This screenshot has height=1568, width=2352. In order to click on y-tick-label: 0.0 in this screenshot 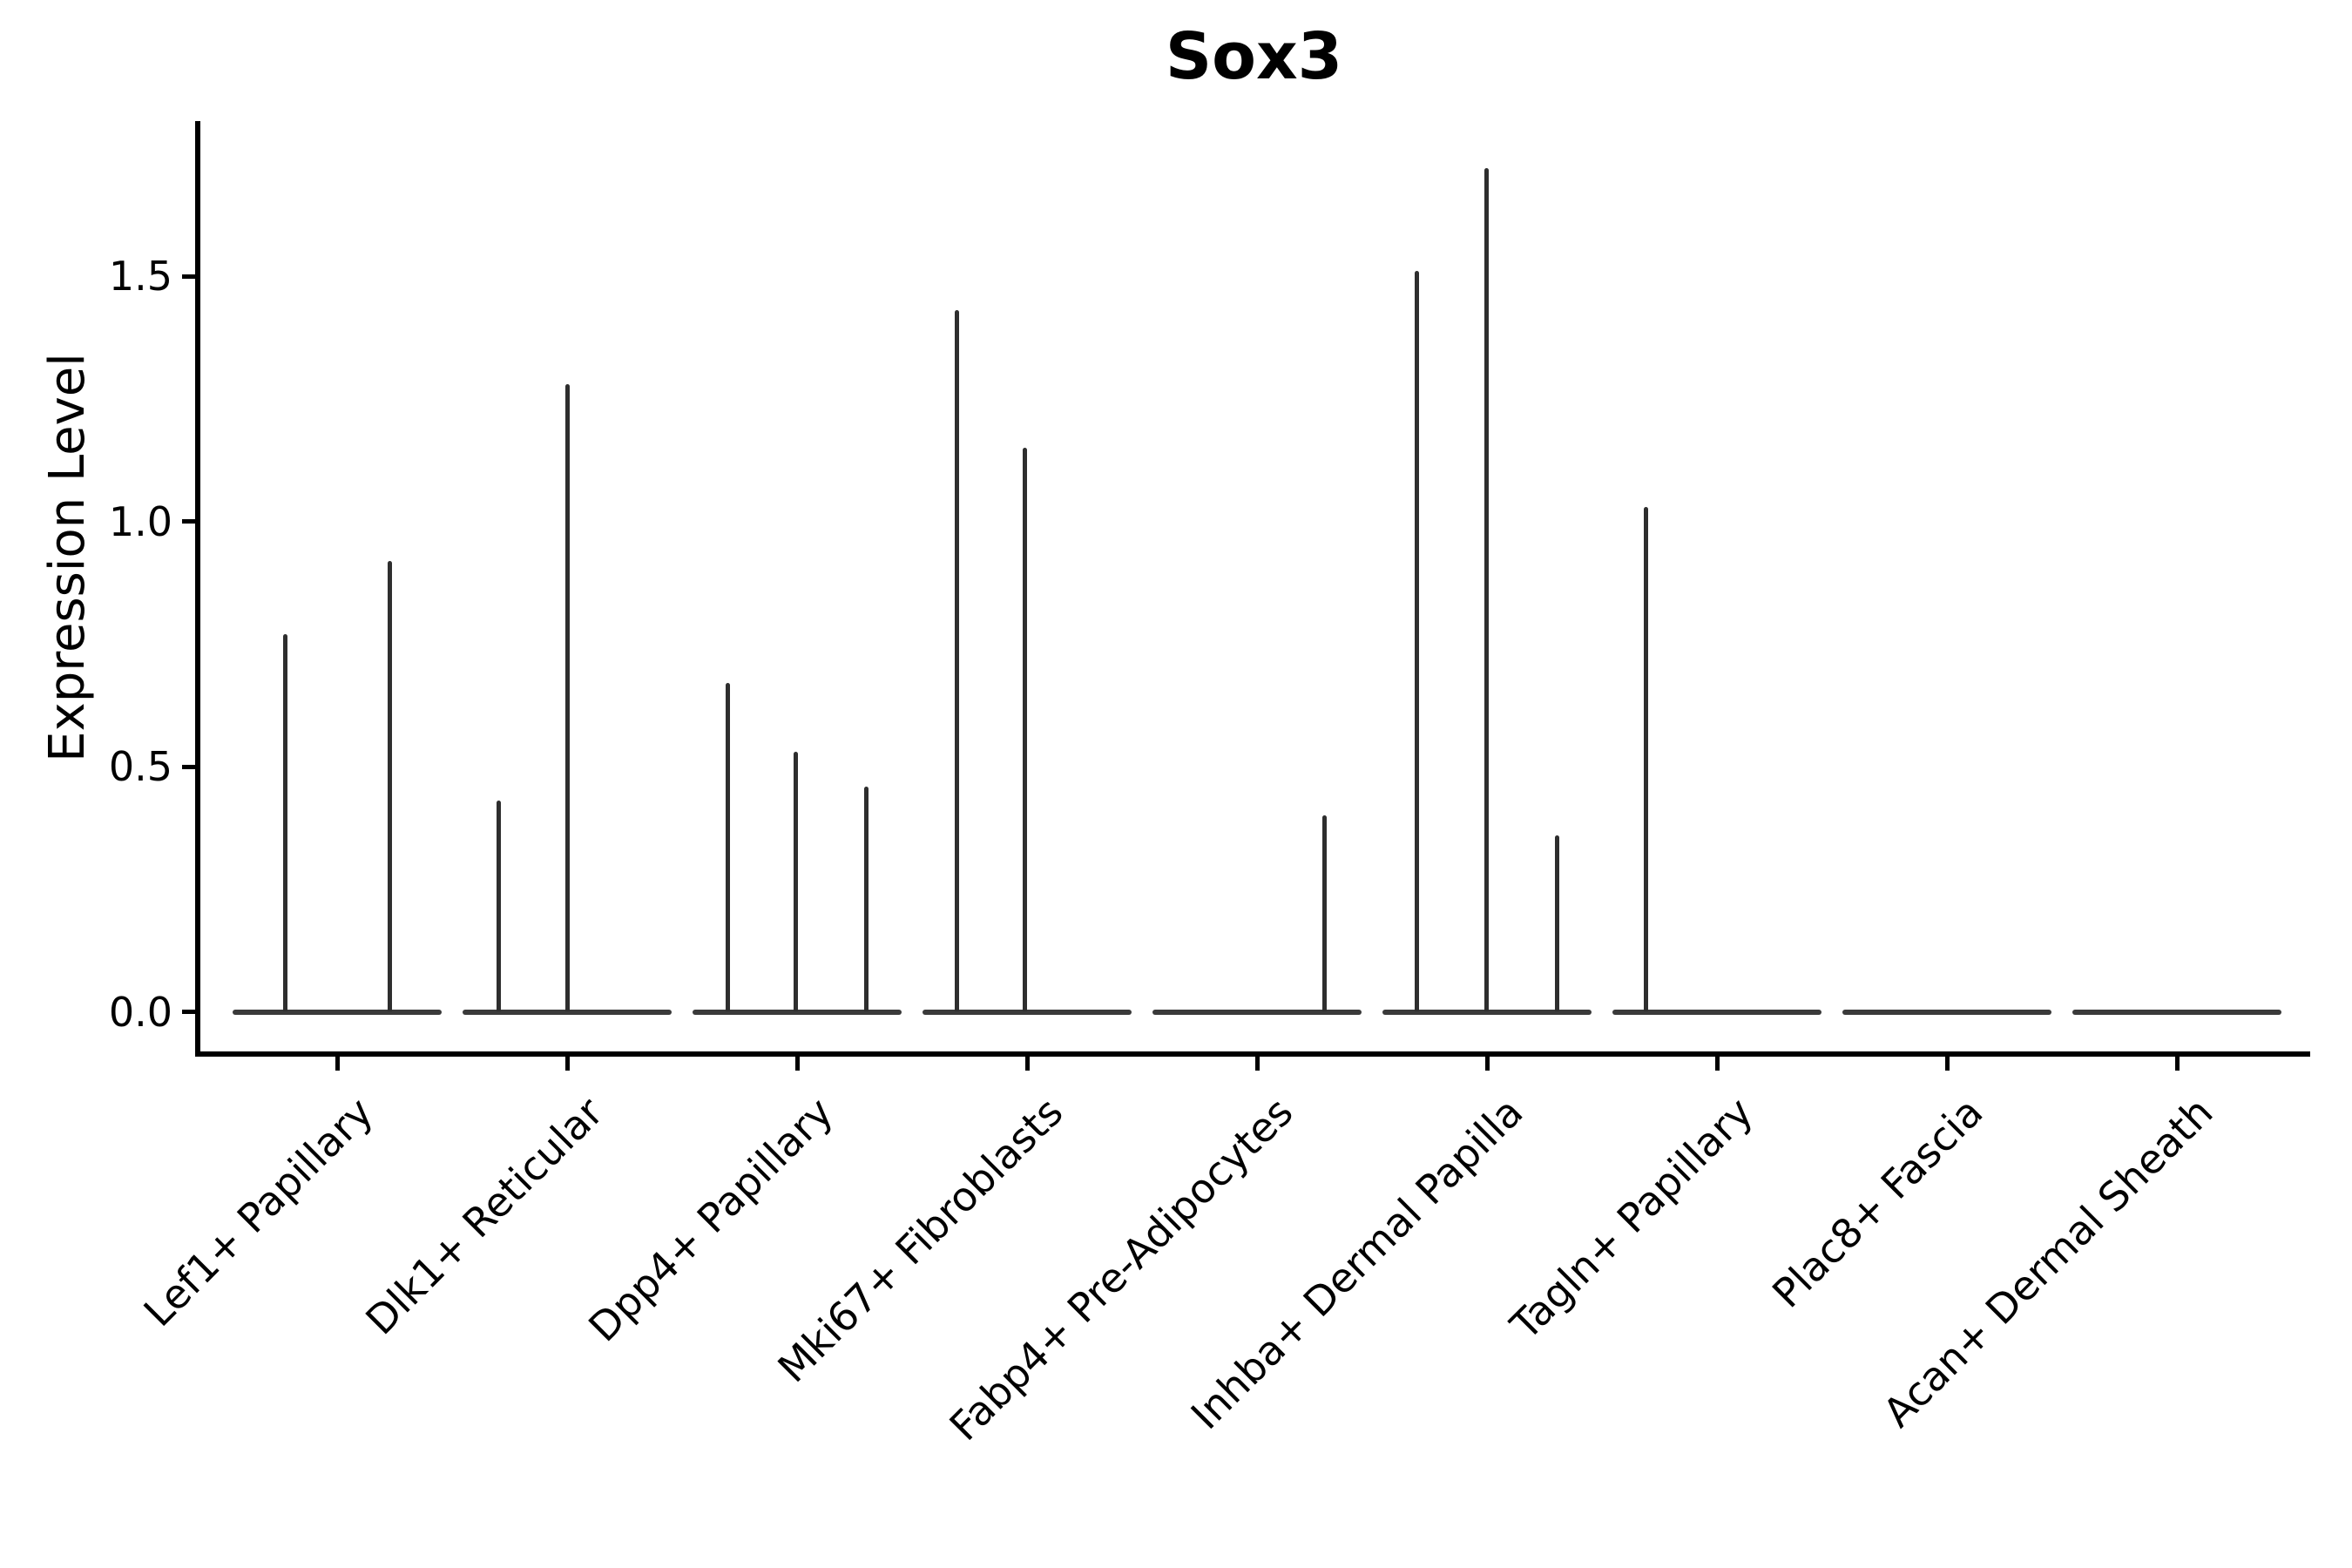, I will do `click(140, 1012)`.